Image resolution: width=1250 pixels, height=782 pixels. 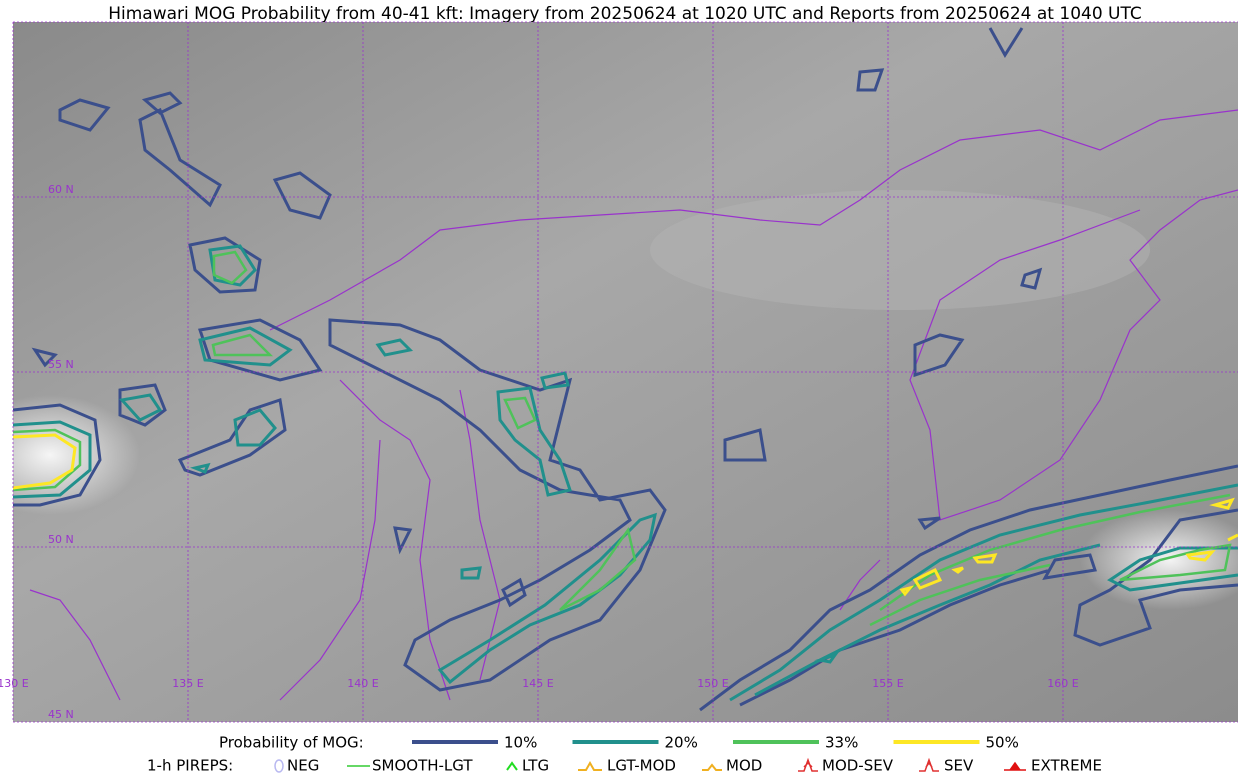 I want to click on legend-title: 1-h PIREPS:, so click(x=190, y=766).